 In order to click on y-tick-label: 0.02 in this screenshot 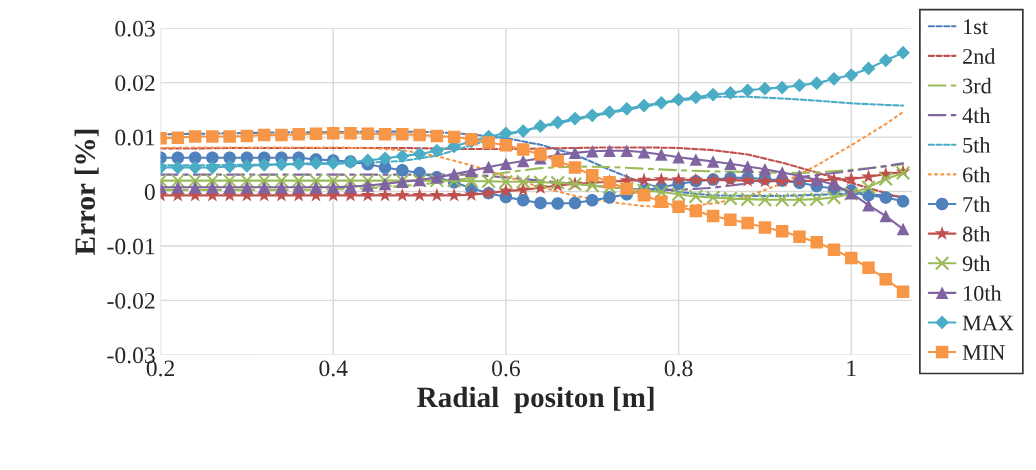, I will do `click(135, 83)`.